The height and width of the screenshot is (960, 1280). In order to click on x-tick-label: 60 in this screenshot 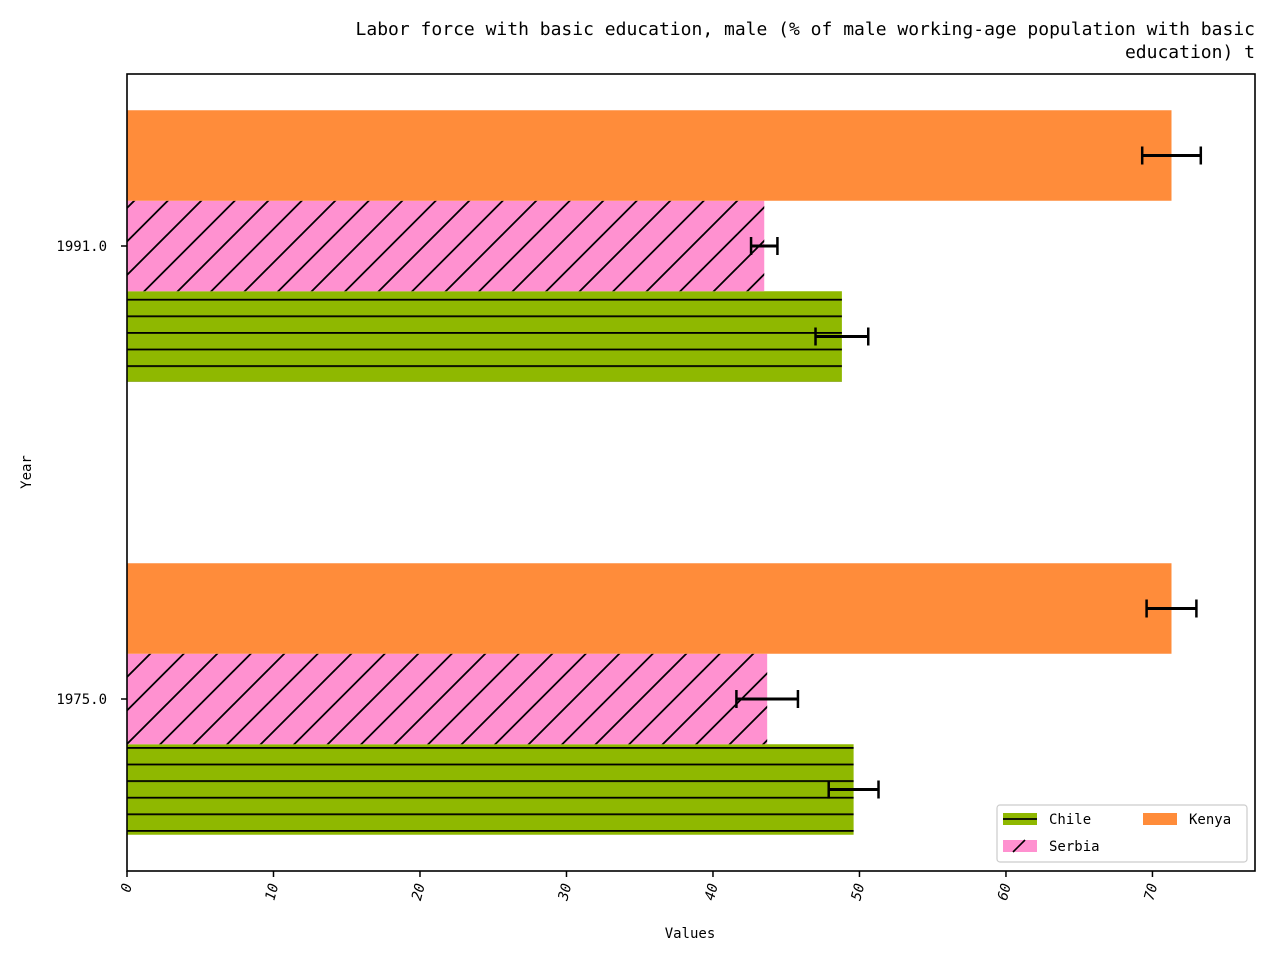, I will do `click(1005, 892)`.